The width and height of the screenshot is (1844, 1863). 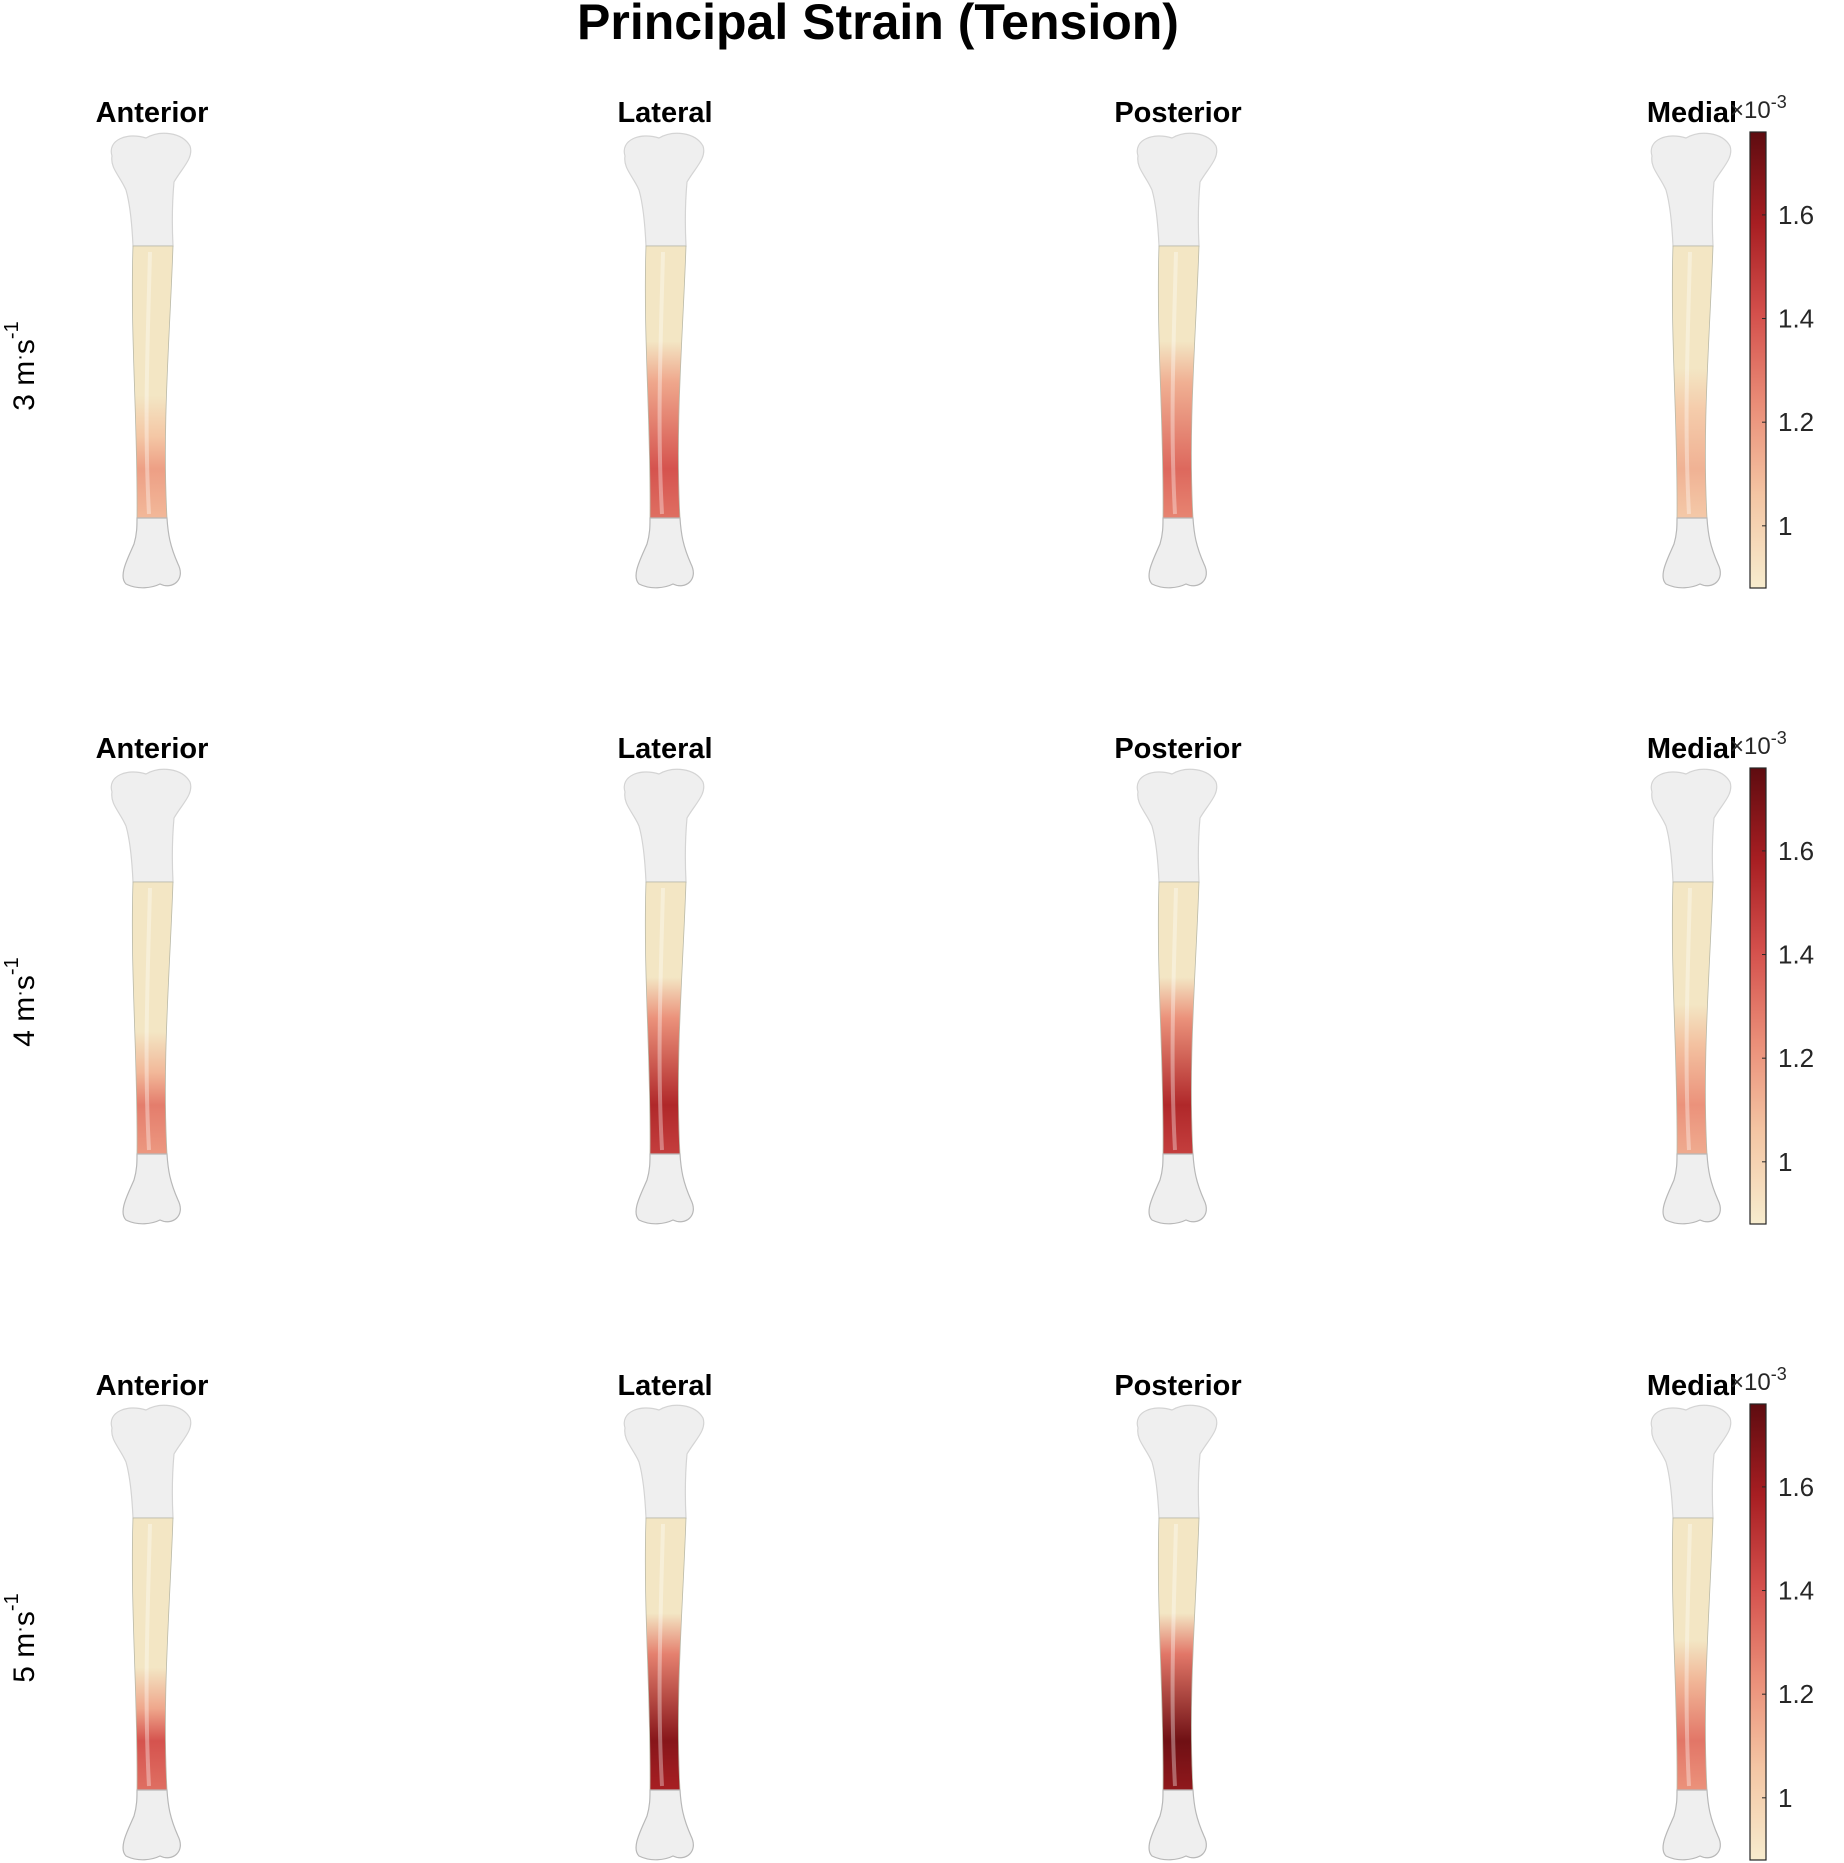 What do you see at coordinates (21, 365) in the screenshot?
I see `row-speed-label: 3 m·s-1` at bounding box center [21, 365].